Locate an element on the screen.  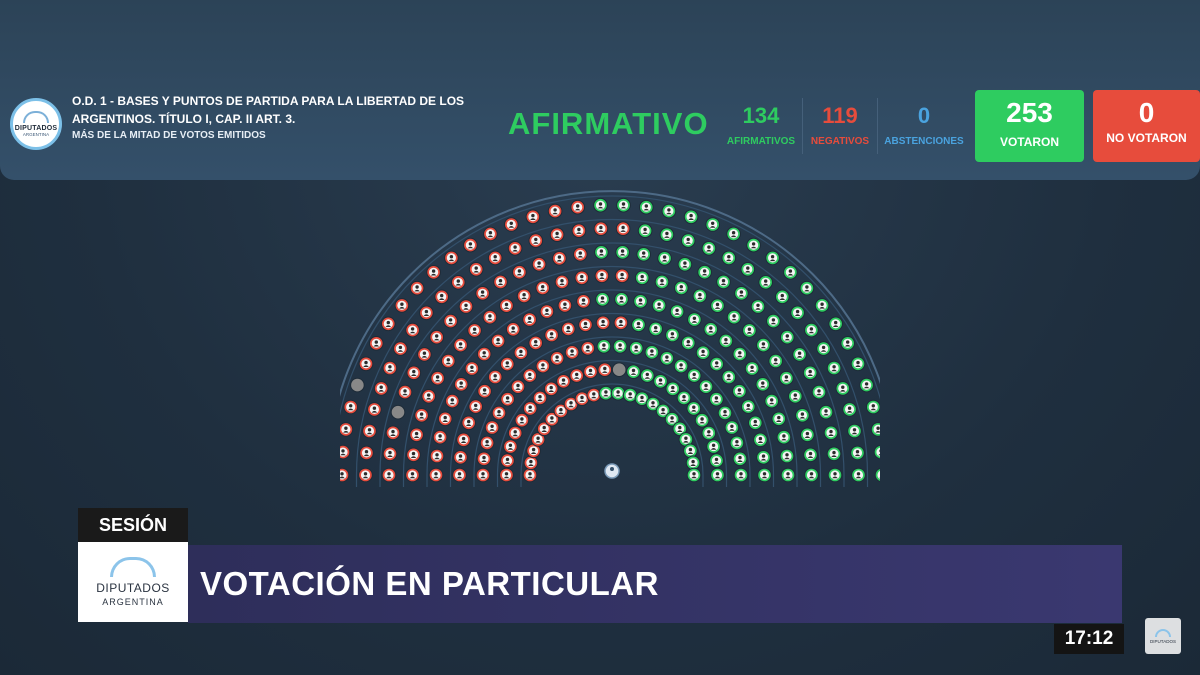
diputados-logo: DIPUTADOS ARGENTINA is located at coordinates (36, 124).